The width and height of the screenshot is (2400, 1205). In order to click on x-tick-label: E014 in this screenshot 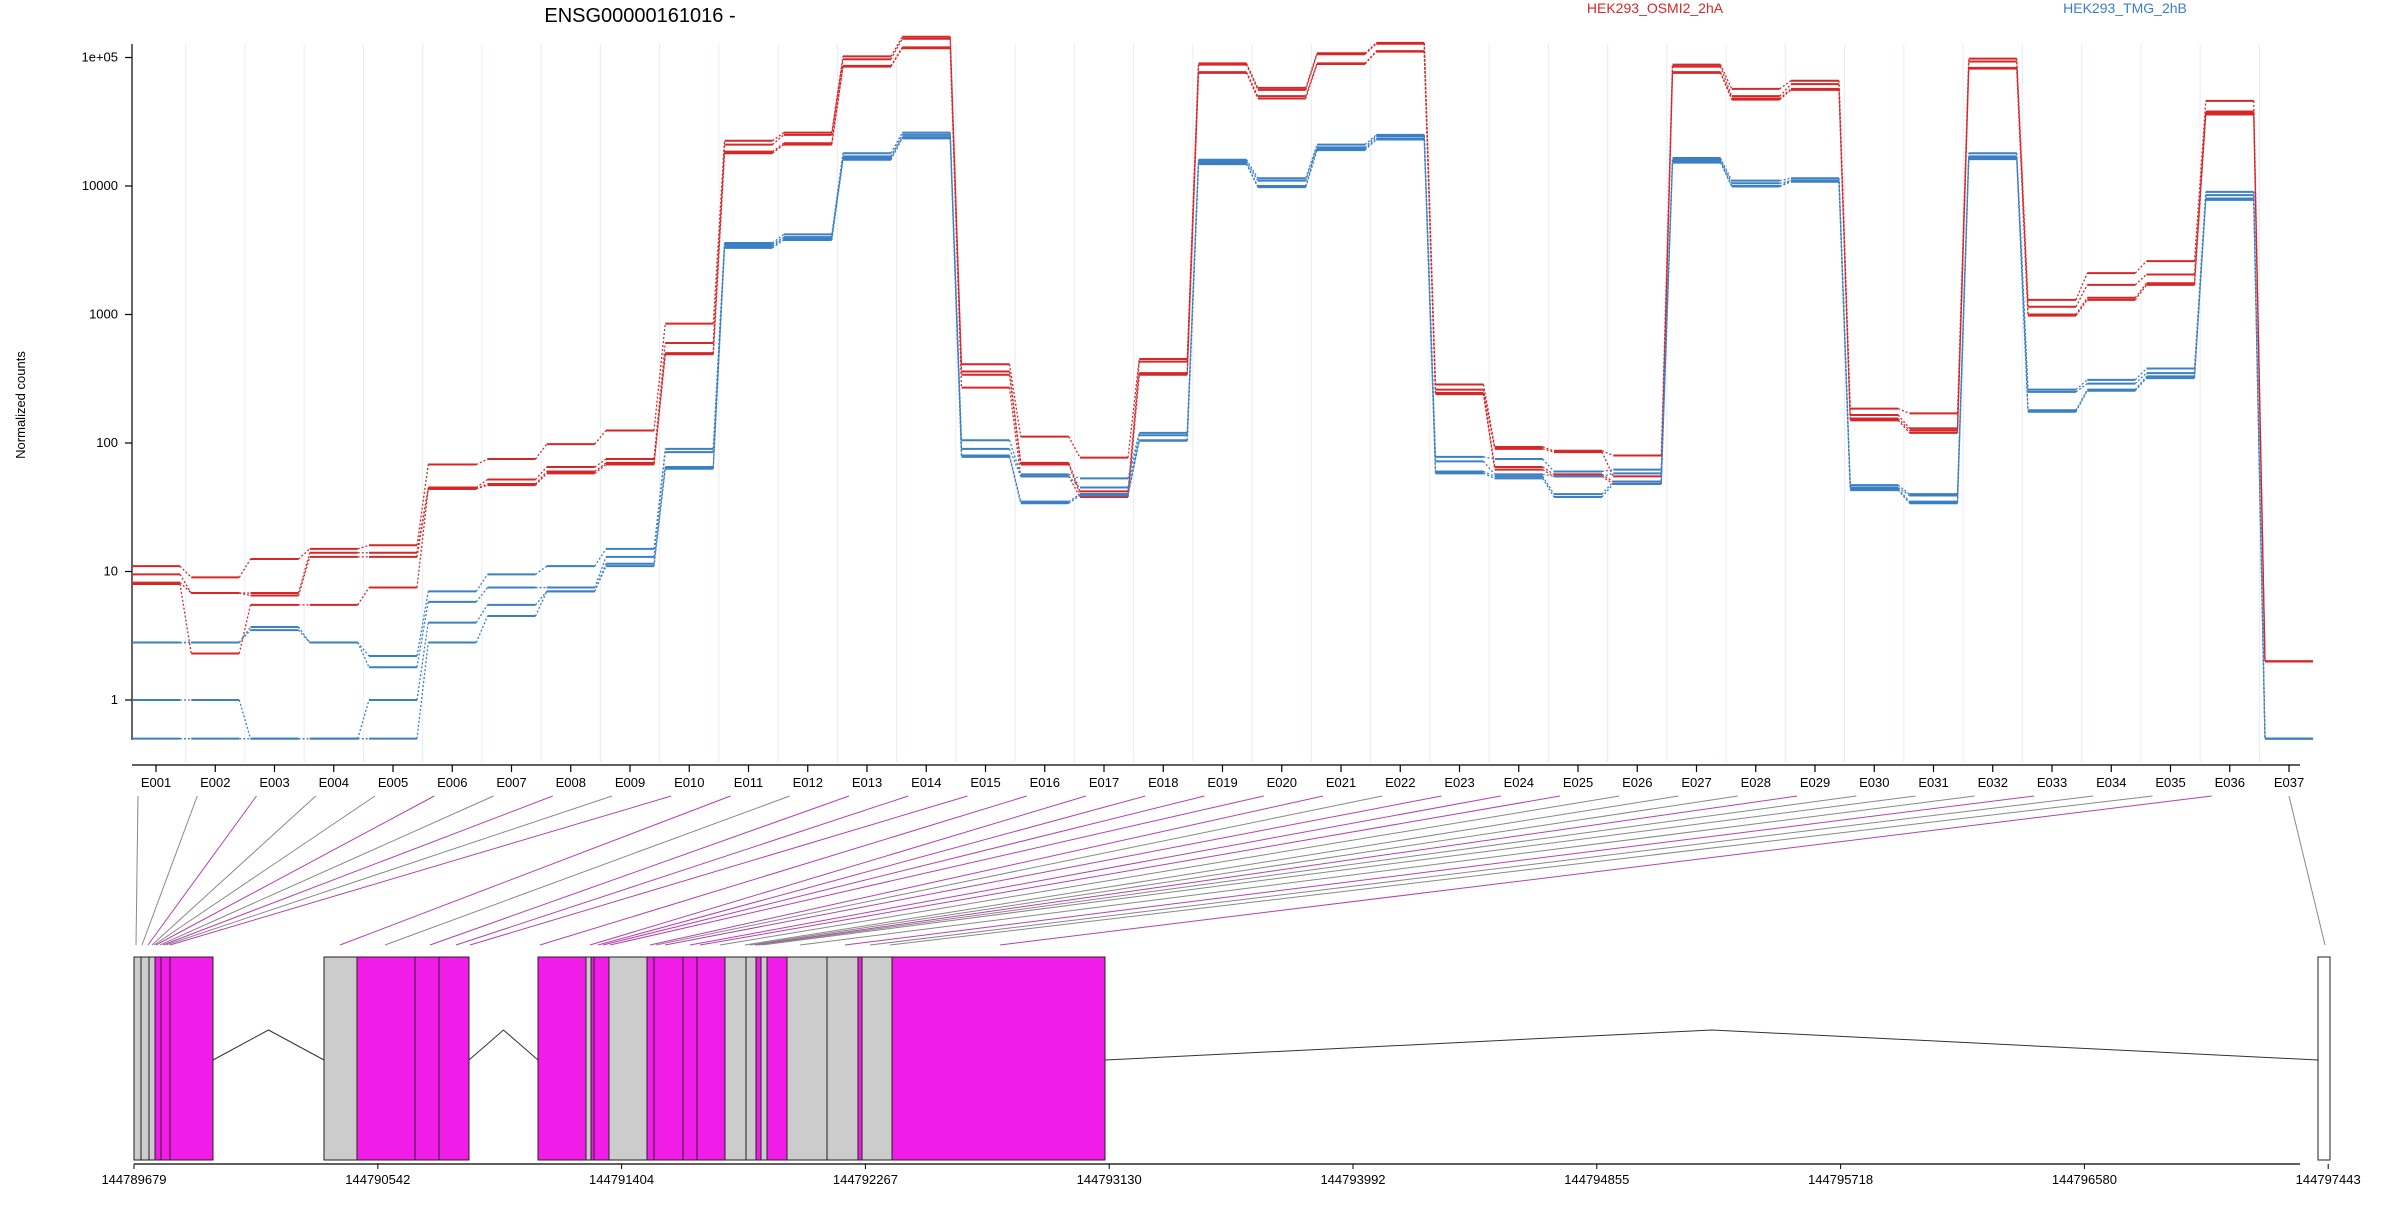, I will do `click(926, 782)`.